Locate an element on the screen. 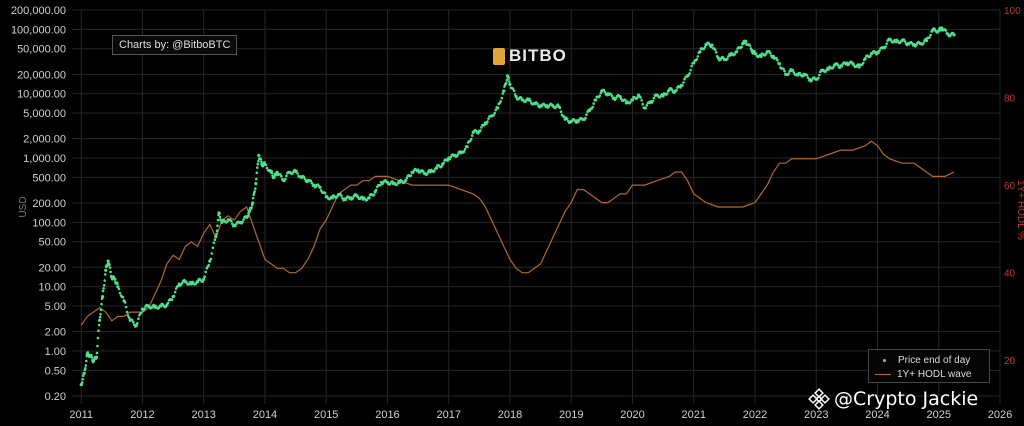  y-tick-label: 50.00 is located at coordinates (52, 243).